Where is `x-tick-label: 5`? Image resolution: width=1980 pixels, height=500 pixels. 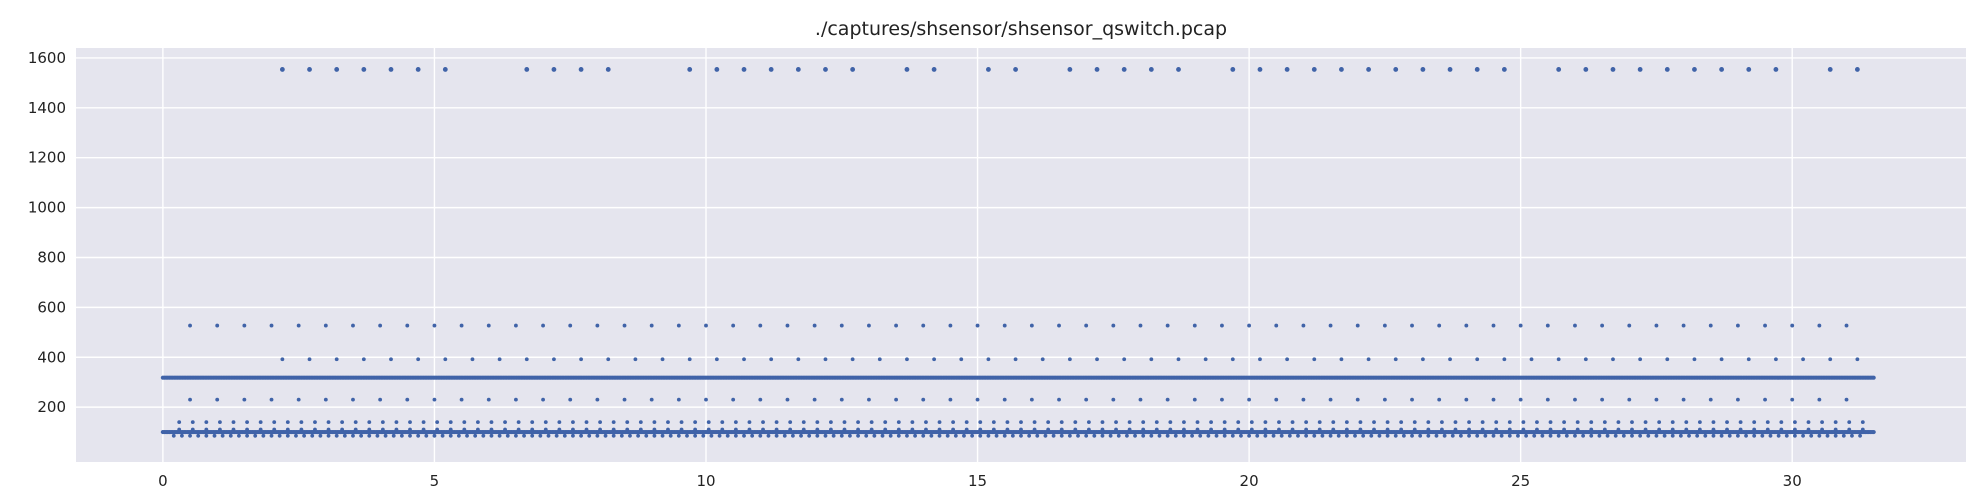
x-tick-label: 5 is located at coordinates (435, 481).